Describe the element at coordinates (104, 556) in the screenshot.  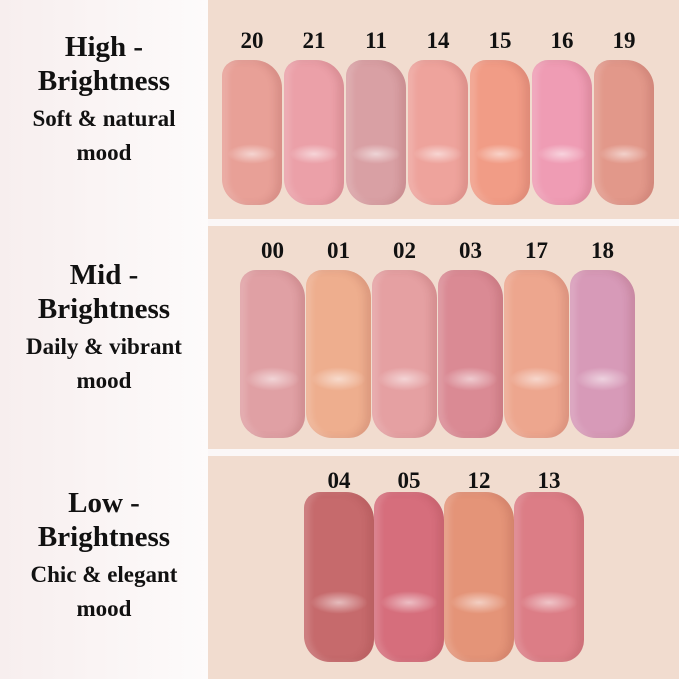
I see `group-label-low: Low - Brightness Chic & elegant mood` at that location.